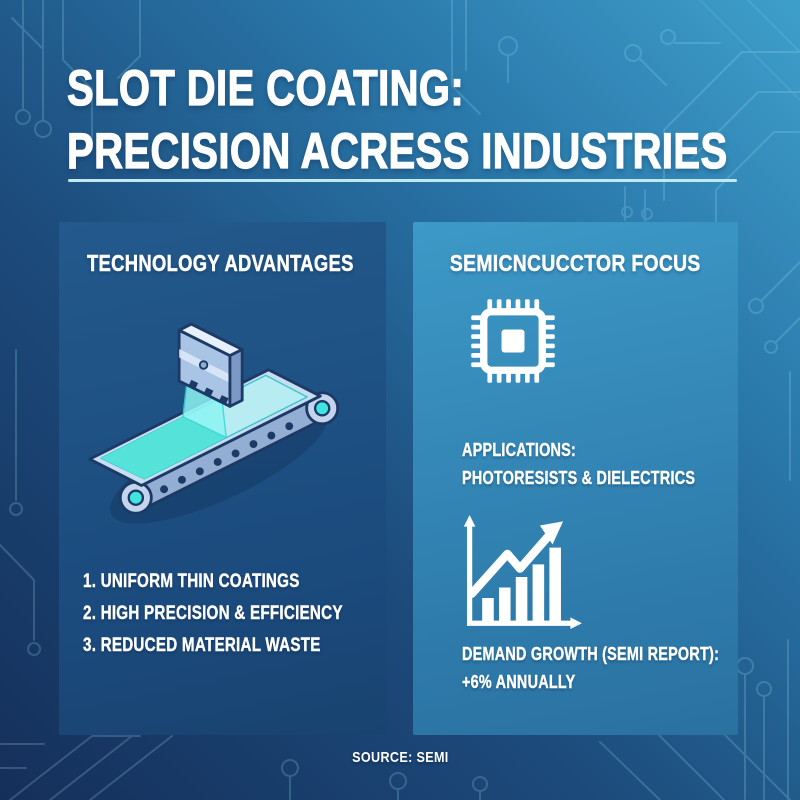 Image resolution: width=800 pixels, height=800 pixels. I want to click on title-line-2: PRECISION ACRESS INDUSTRIES, so click(397, 150).